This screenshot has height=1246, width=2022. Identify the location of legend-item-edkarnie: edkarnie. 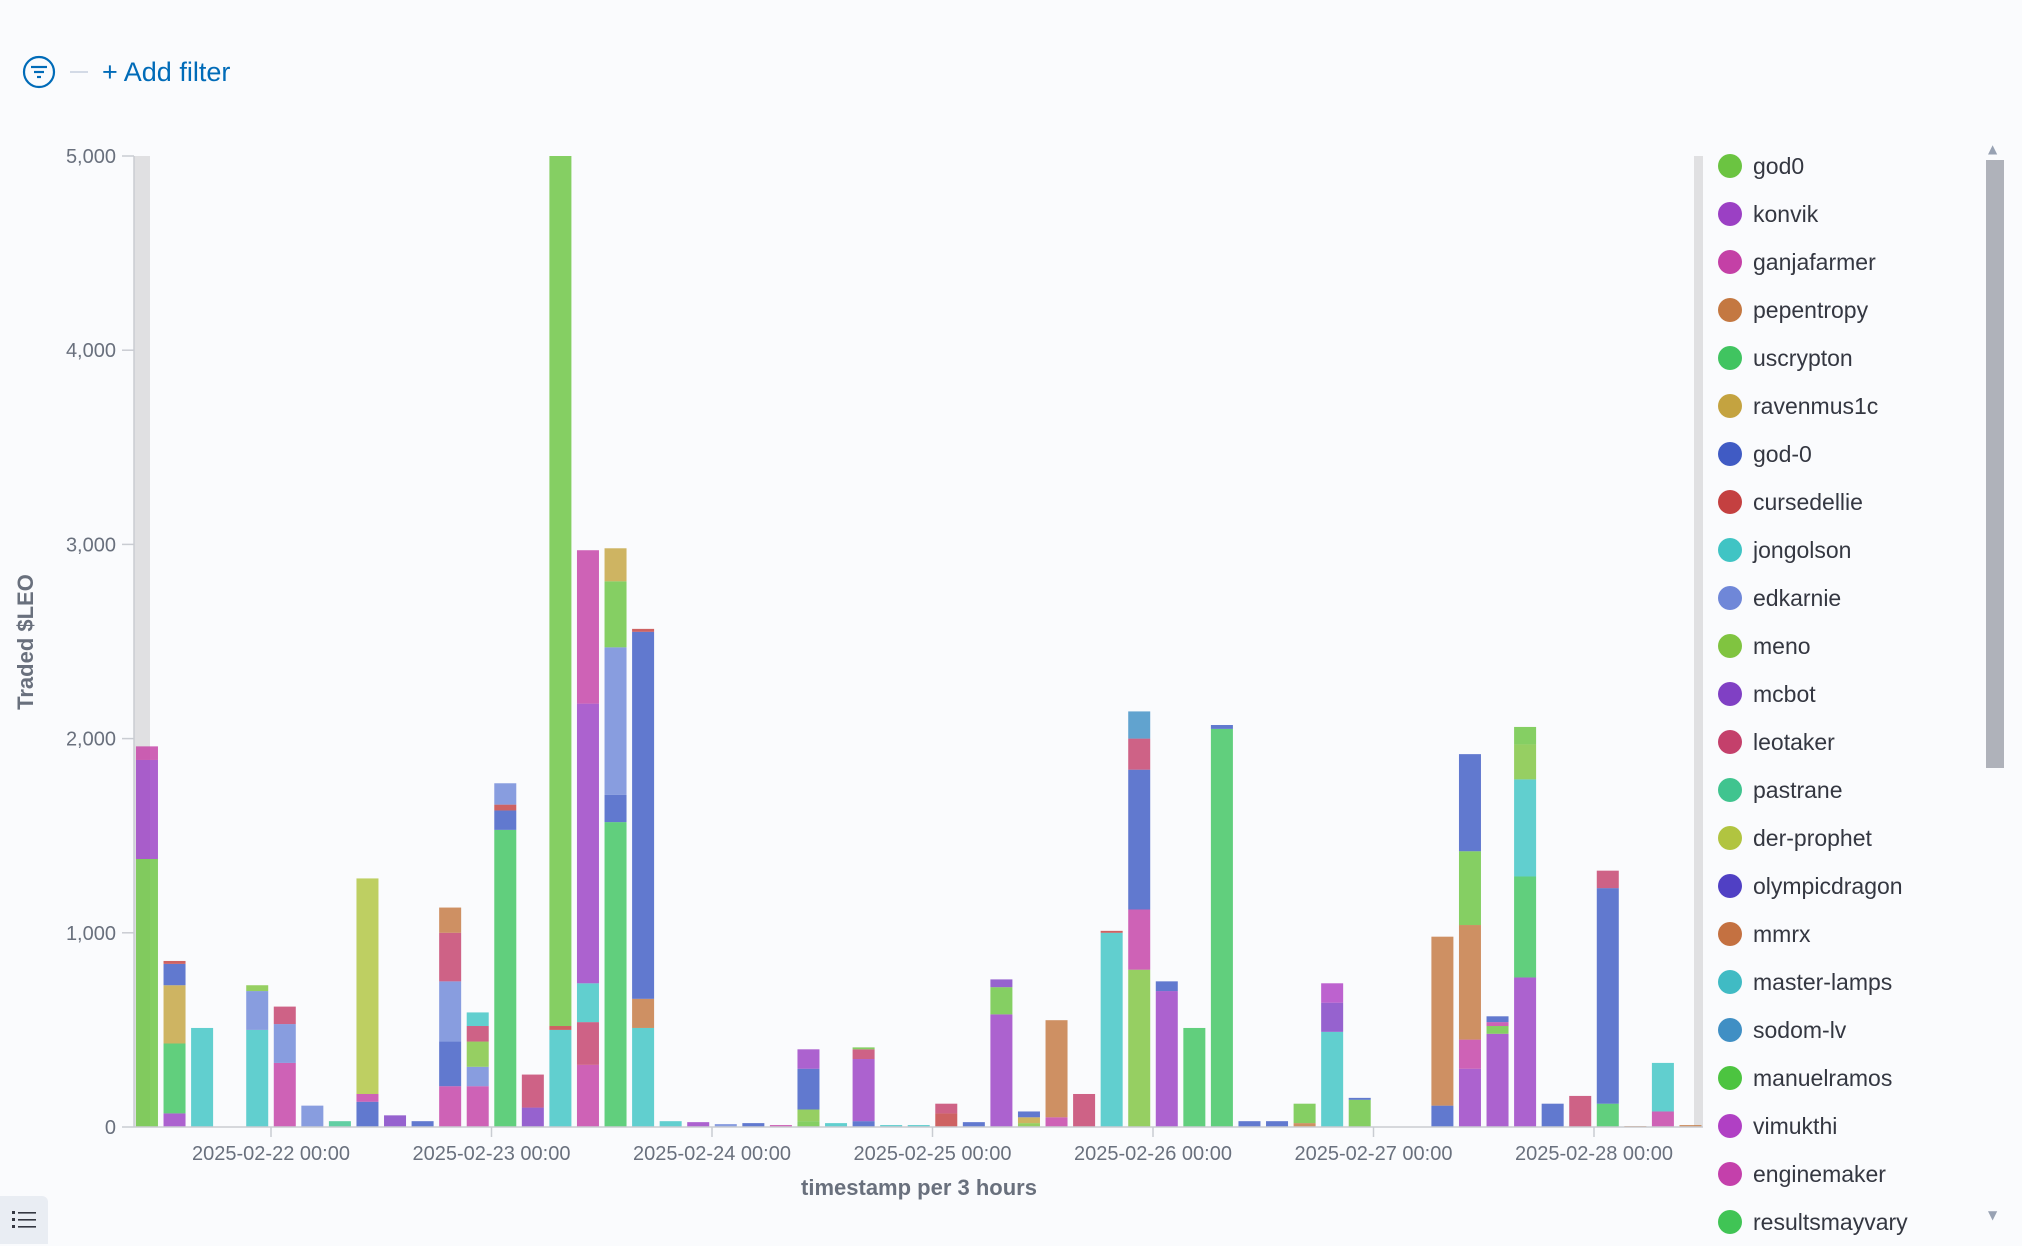
(1843, 598).